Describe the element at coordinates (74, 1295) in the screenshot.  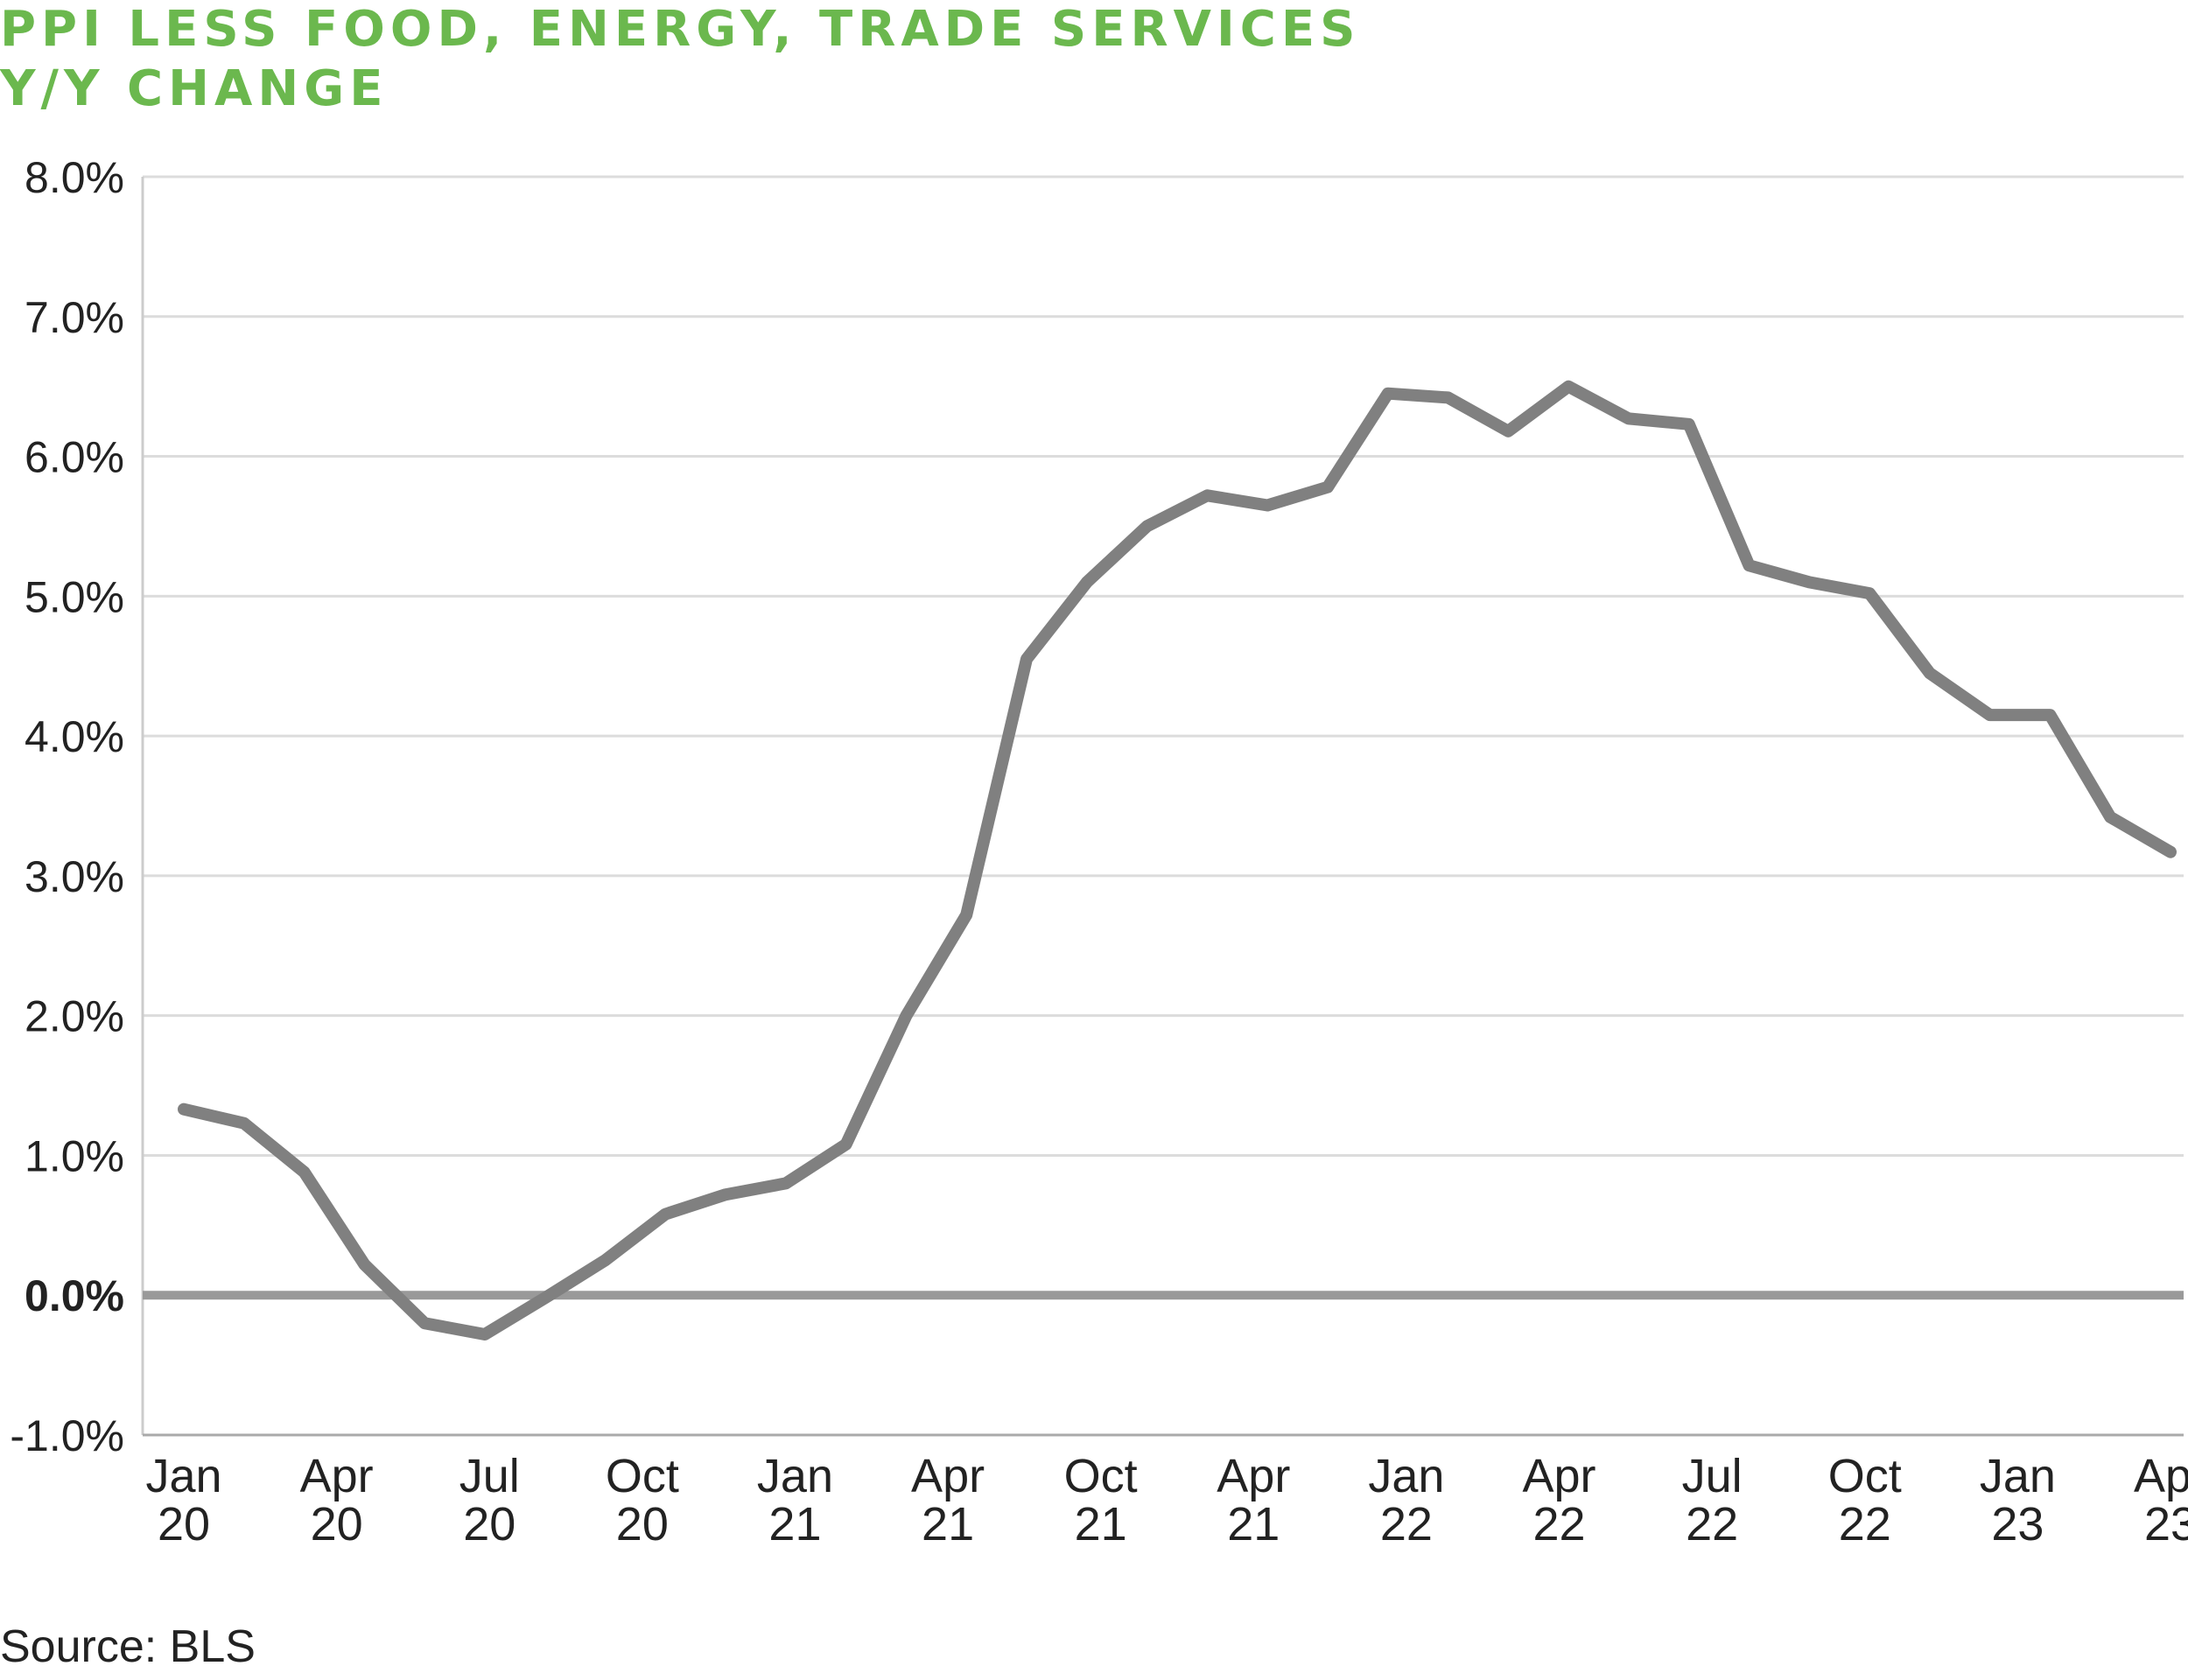
I see `y-tick-label: 0.0%` at that location.